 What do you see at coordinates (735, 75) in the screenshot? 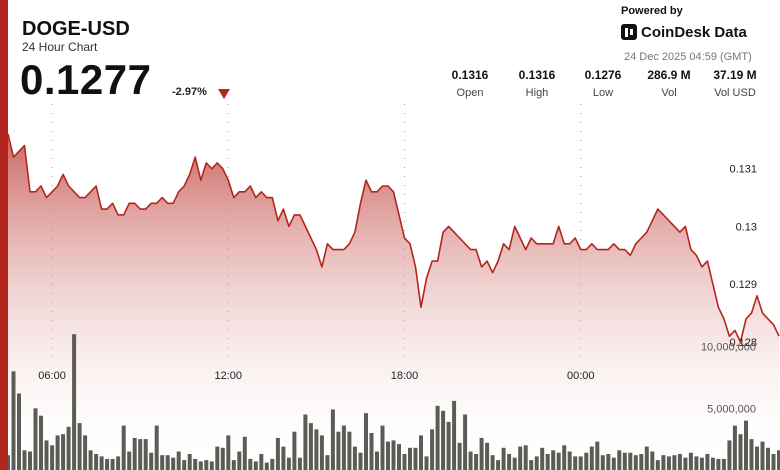
I see `stat-value: 37.19 M` at bounding box center [735, 75].